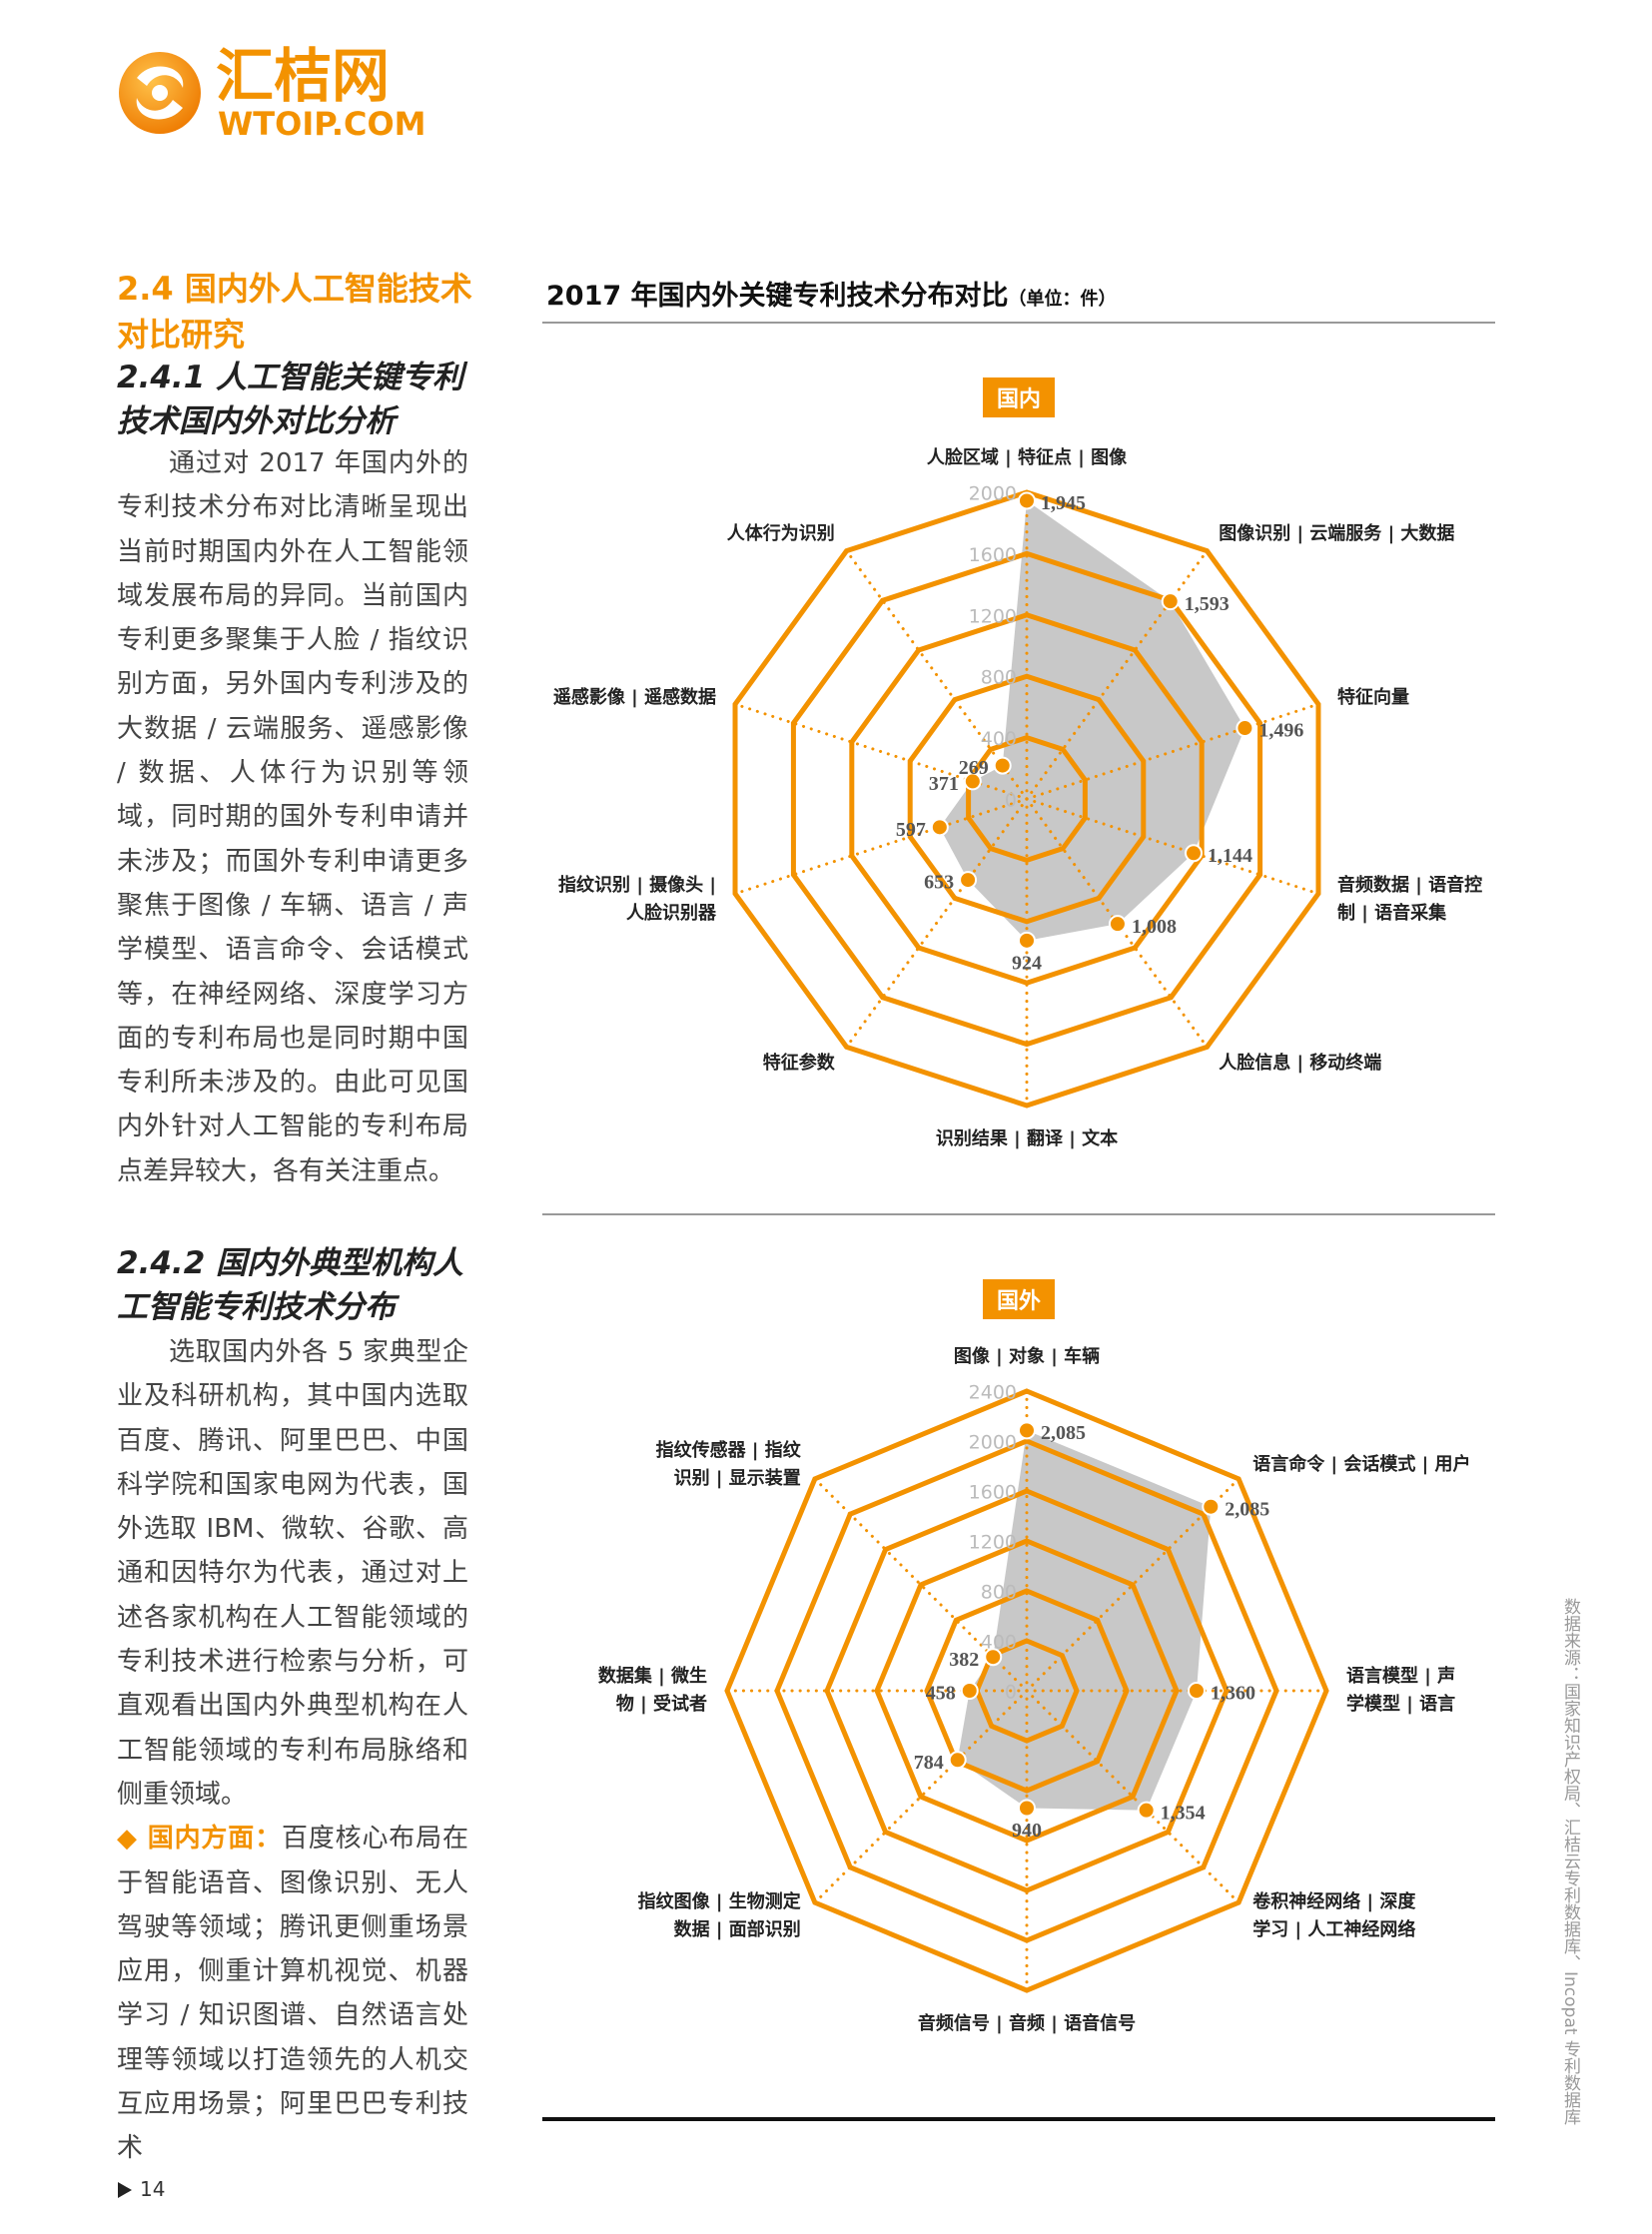 The width and height of the screenshot is (1652, 2234). Describe the element at coordinates (974, 768) in the screenshot. I see `value-label: 269` at that location.